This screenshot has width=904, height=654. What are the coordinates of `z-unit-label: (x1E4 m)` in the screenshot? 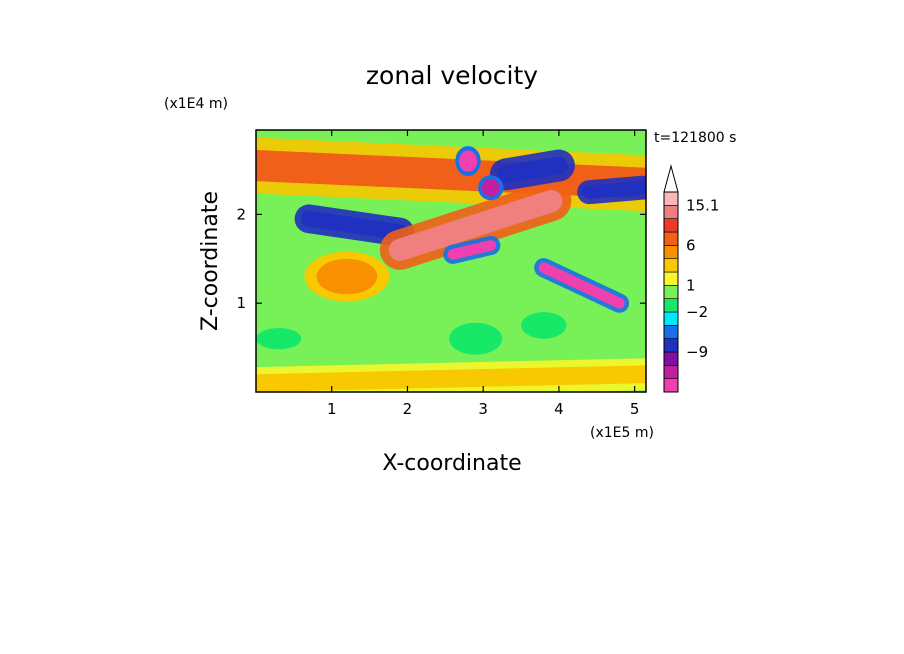 It's located at (196, 104).